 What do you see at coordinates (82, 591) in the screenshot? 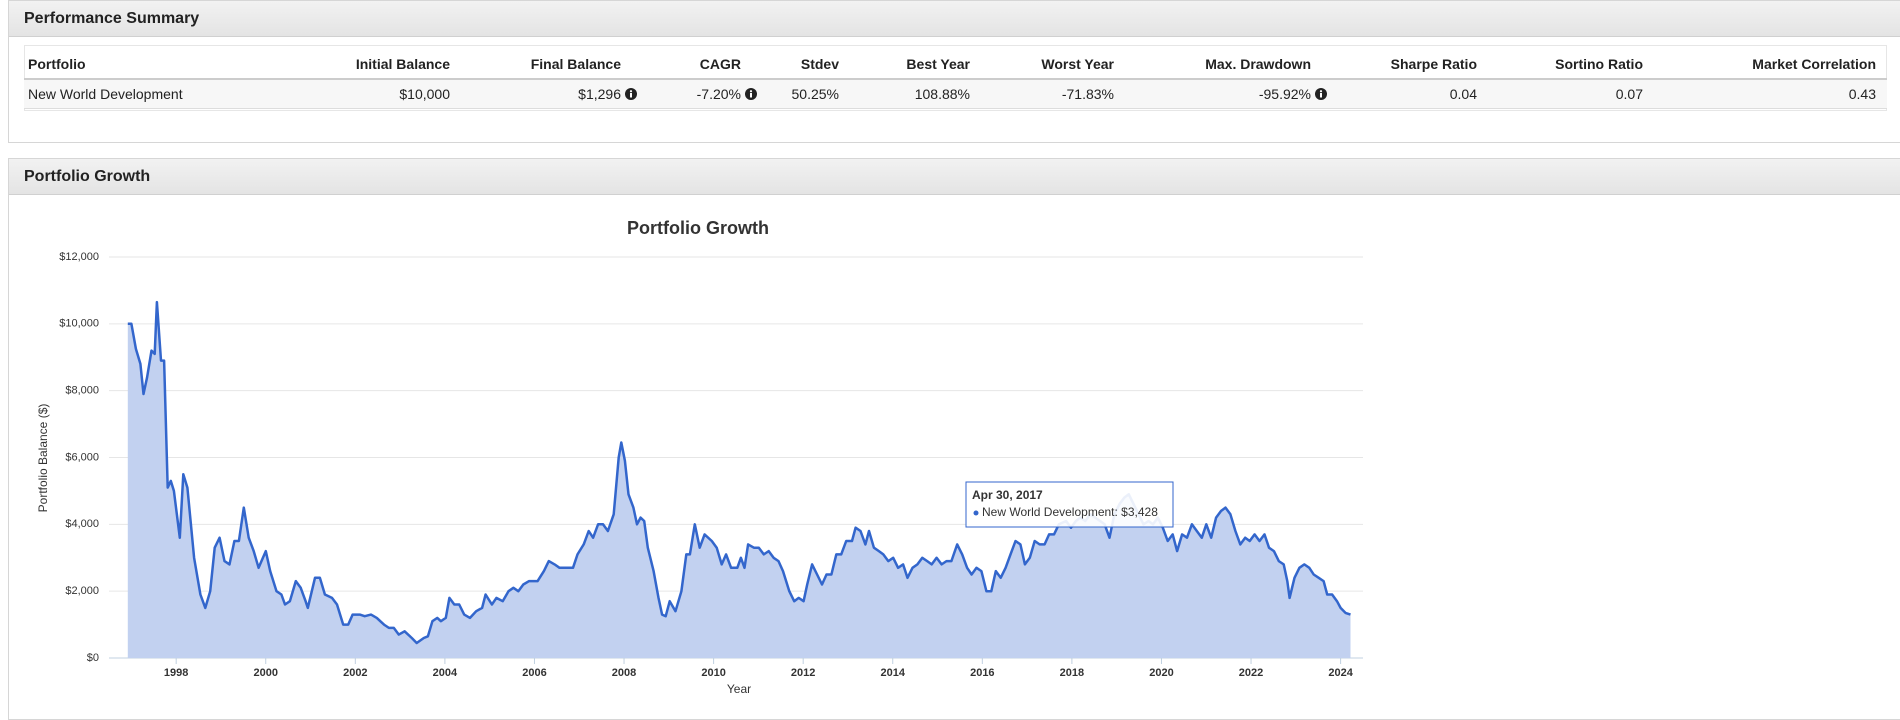
I see `y-tick-label: $2,000` at bounding box center [82, 591].